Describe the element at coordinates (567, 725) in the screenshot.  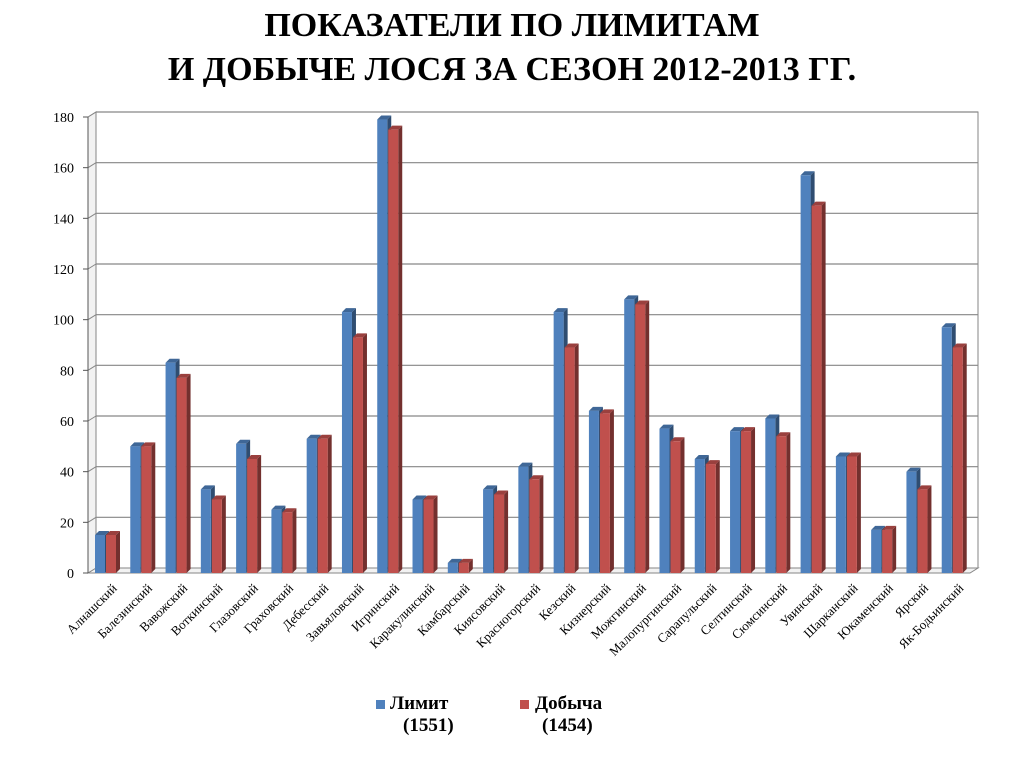
I see `legend-total-harvest: (1454)` at that location.